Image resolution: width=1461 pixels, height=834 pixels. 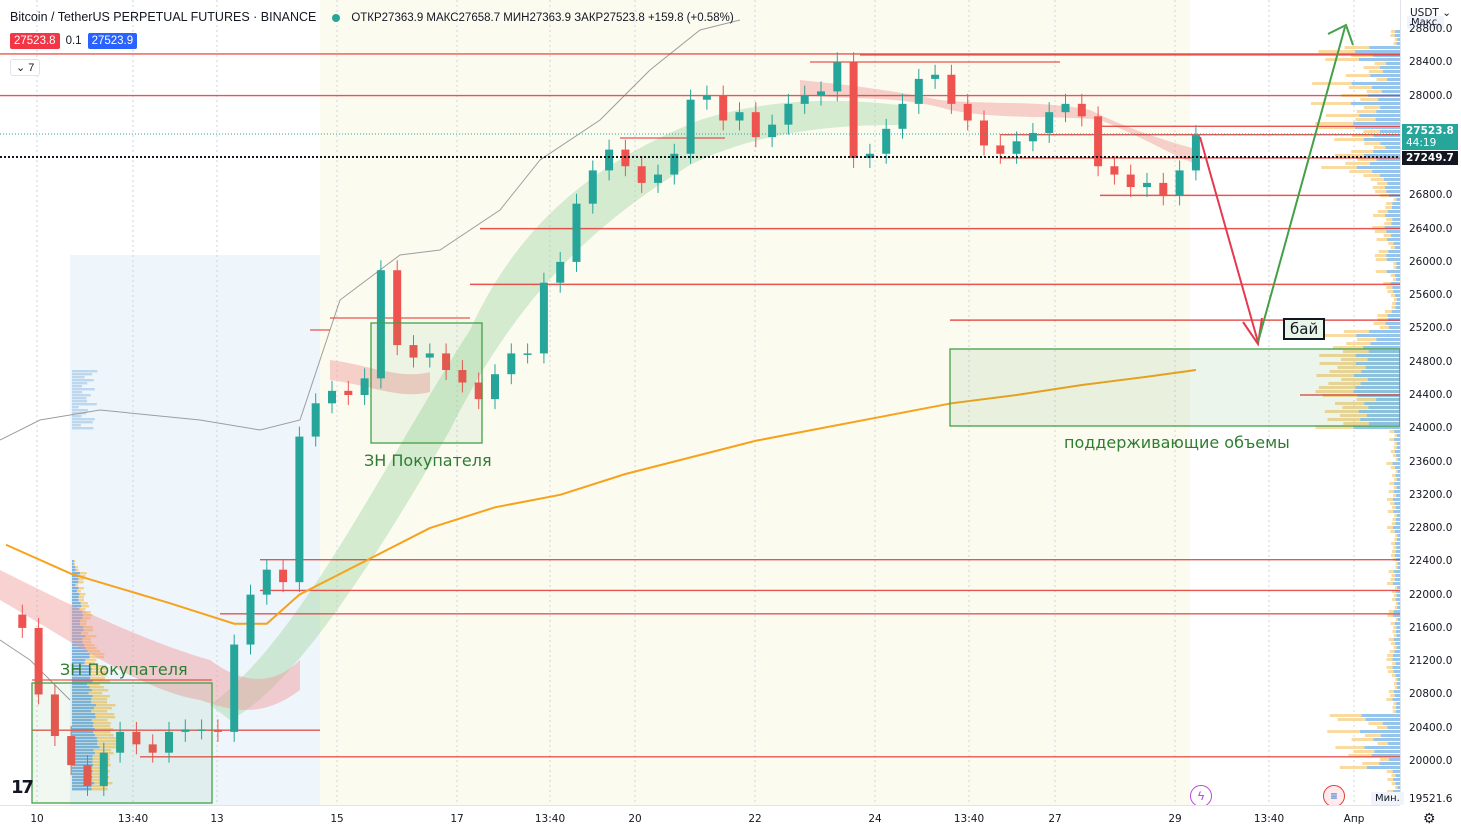 What do you see at coordinates (1430, 13) in the screenshot?
I see `currency-dropdown: USDT ⌄` at bounding box center [1430, 13].